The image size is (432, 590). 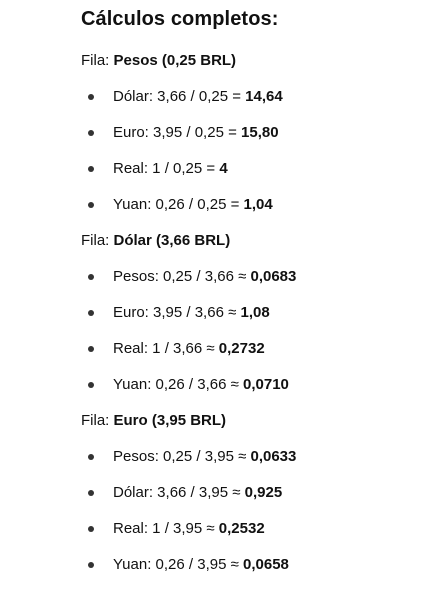 I want to click on list-item: Euro: 3,95 / 3,66 ≈ 1,08, so click(x=256, y=313).